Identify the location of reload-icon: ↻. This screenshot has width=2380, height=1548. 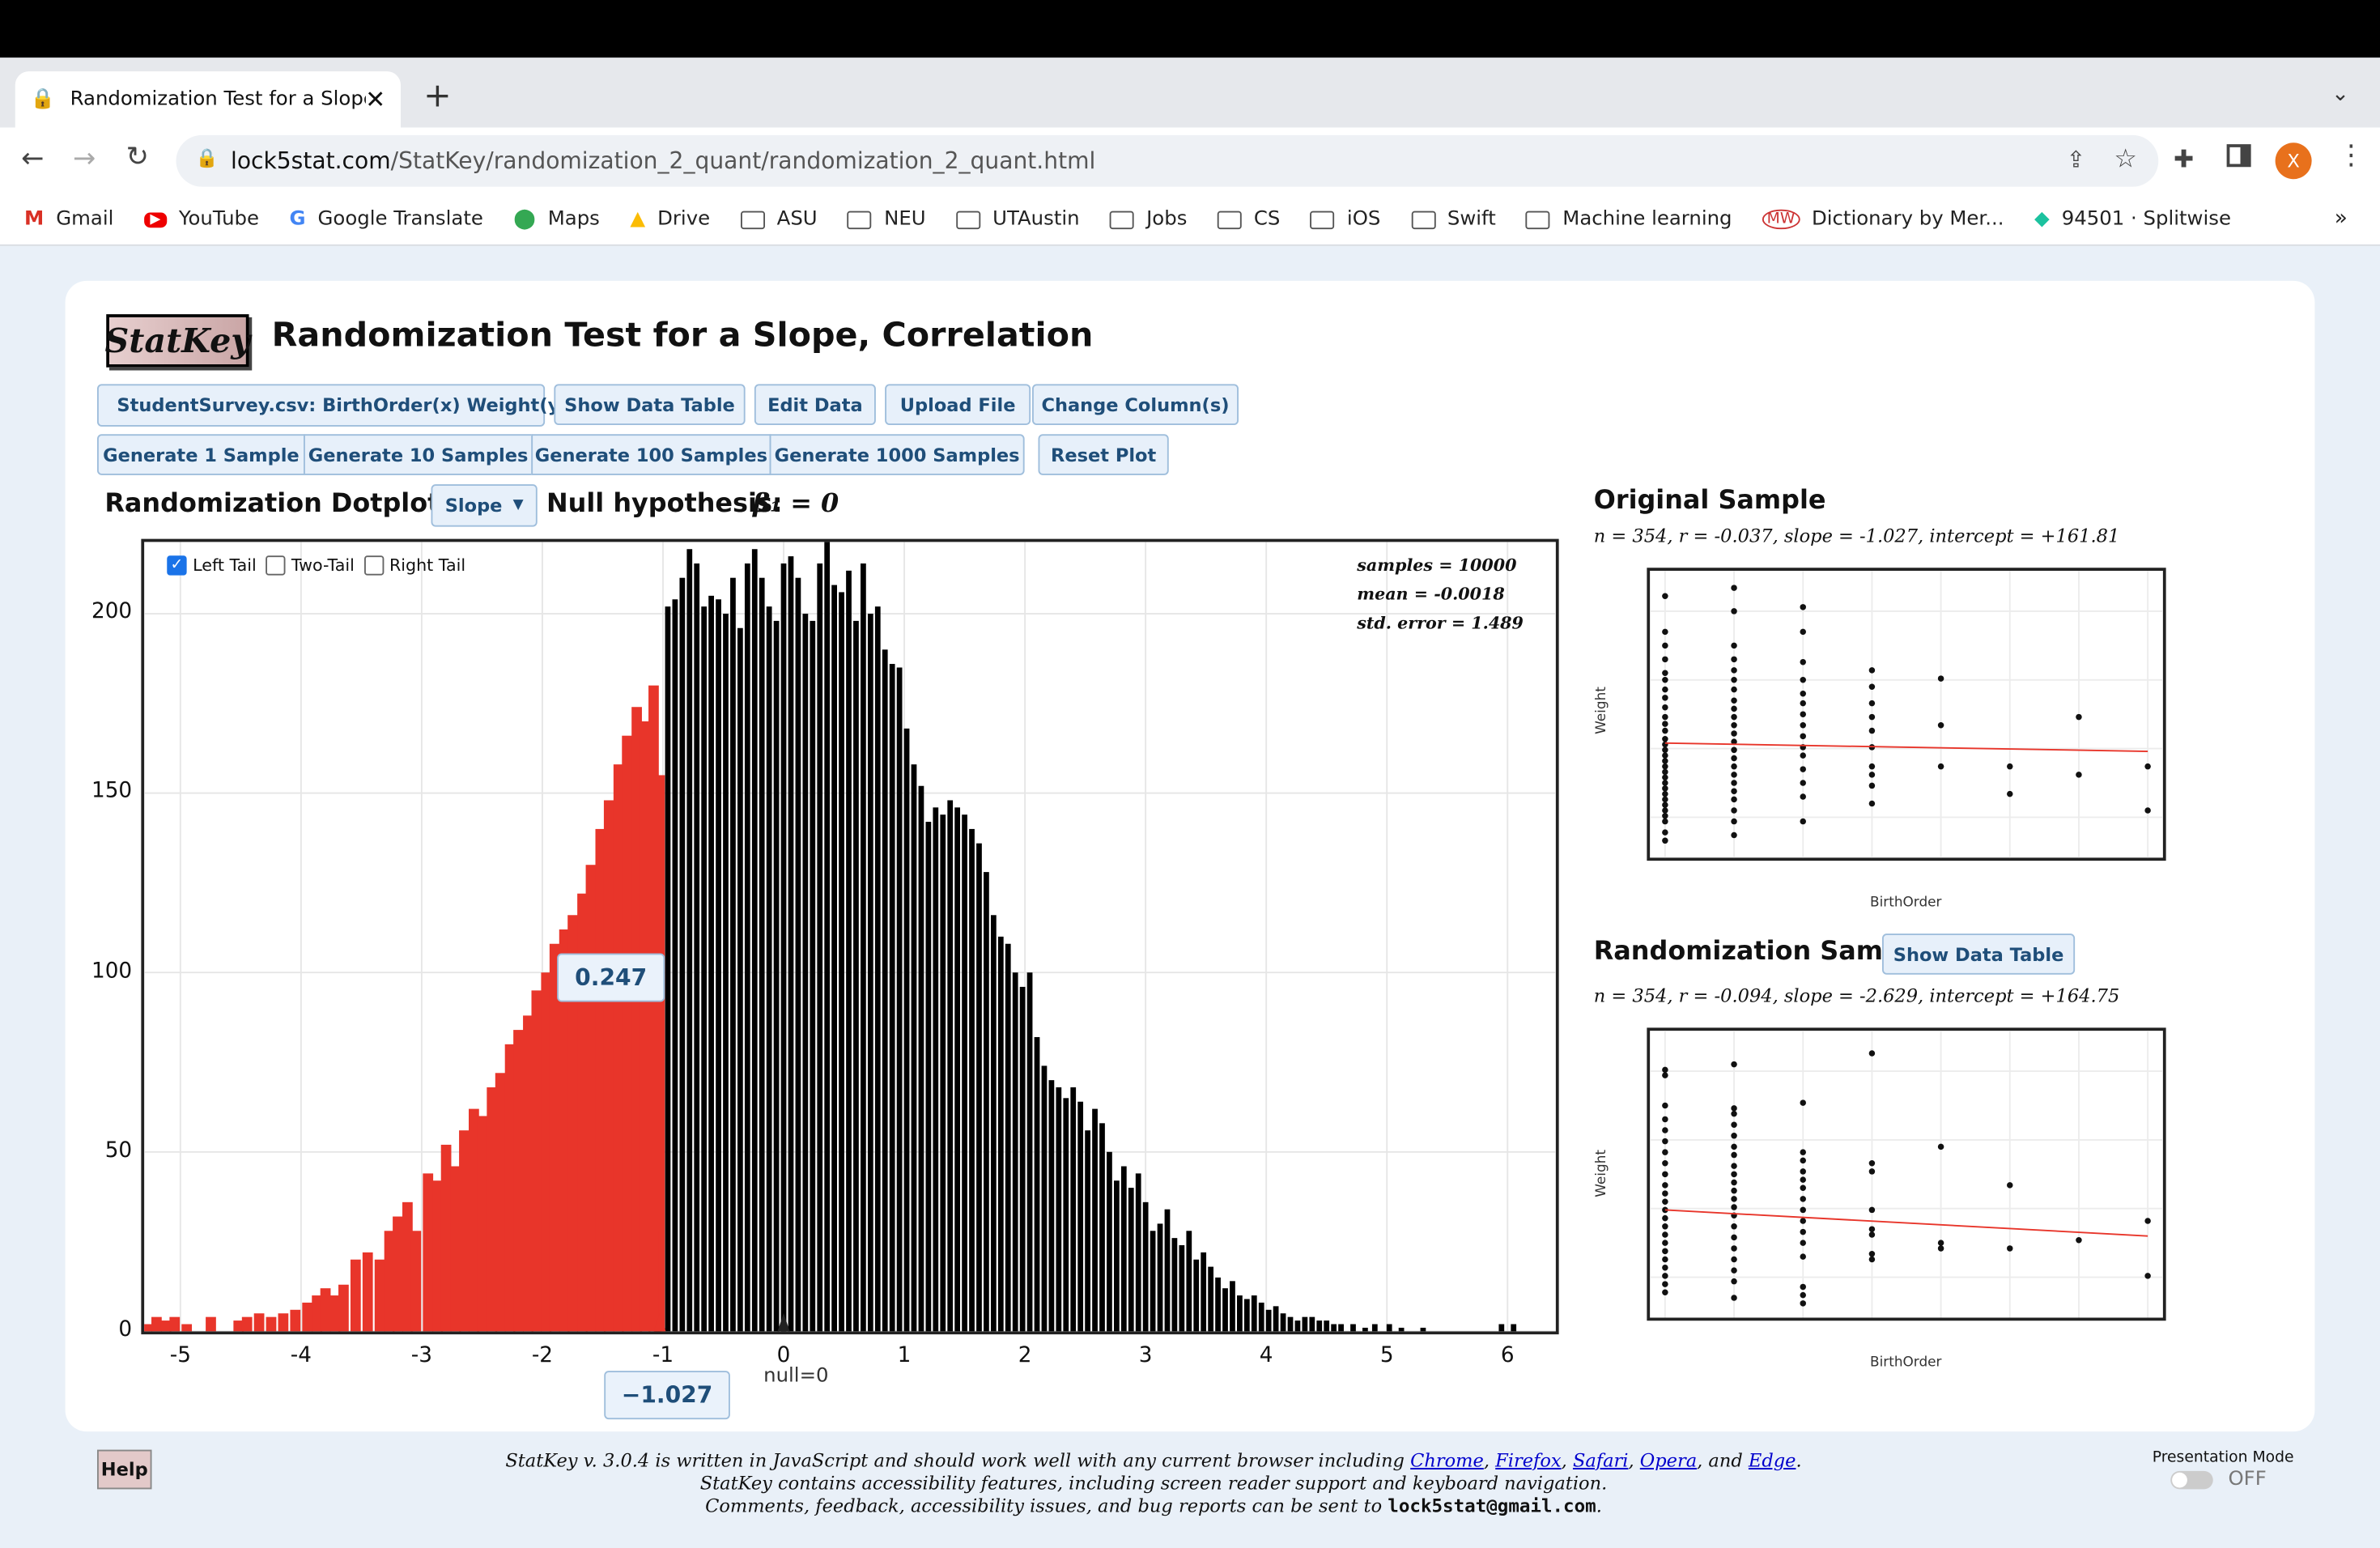
(137, 157).